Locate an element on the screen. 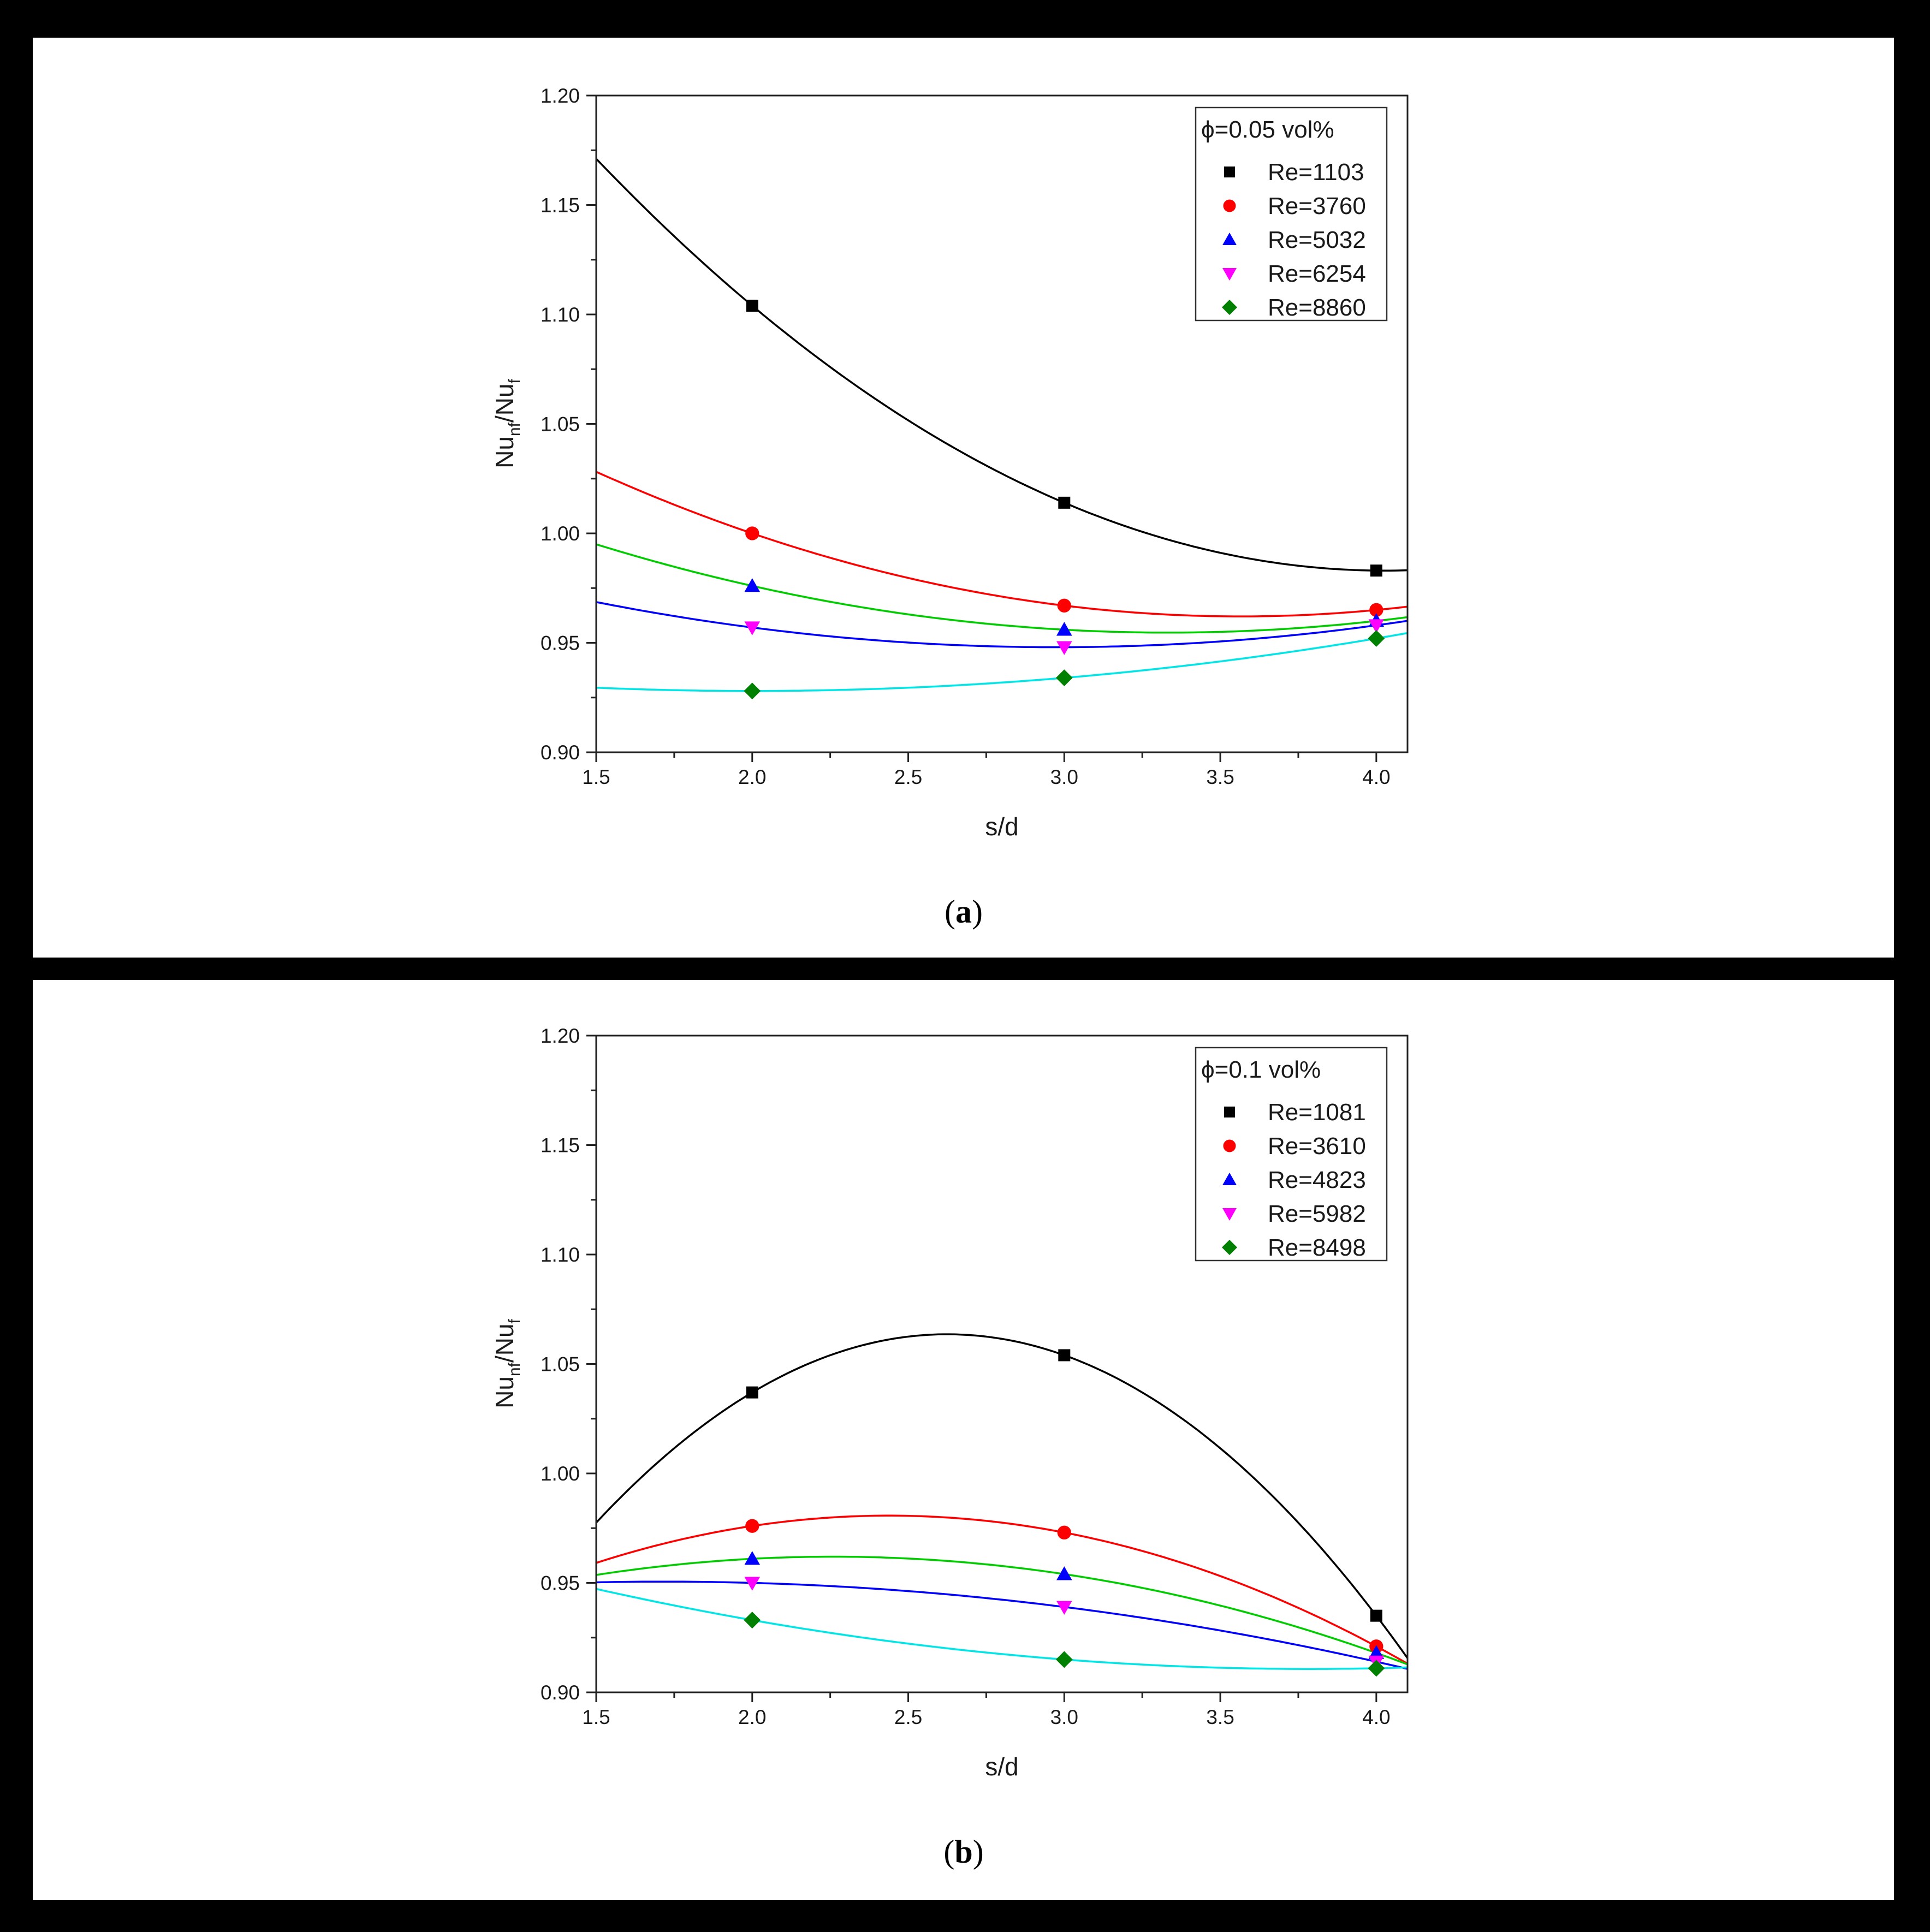 The height and width of the screenshot is (1932, 1930). y-tick-label: 0.95 is located at coordinates (560, 1583).